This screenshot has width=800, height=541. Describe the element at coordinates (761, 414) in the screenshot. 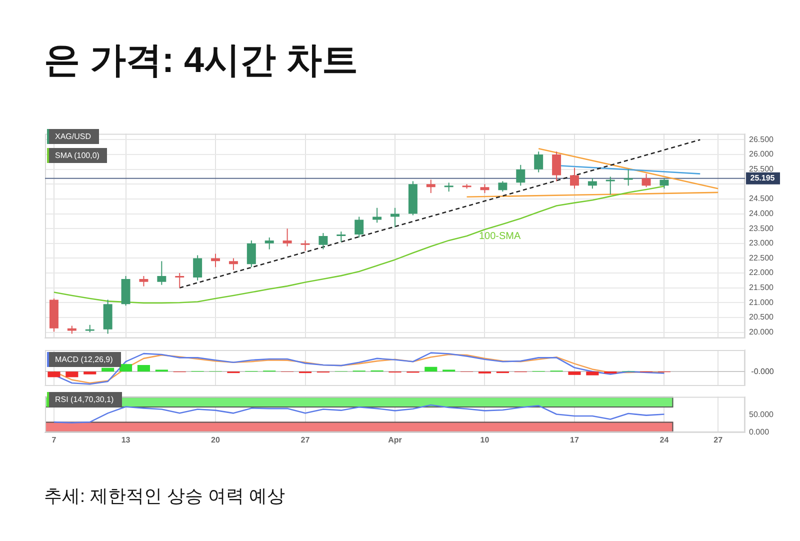

I see `y-tick-label: 50.000` at that location.